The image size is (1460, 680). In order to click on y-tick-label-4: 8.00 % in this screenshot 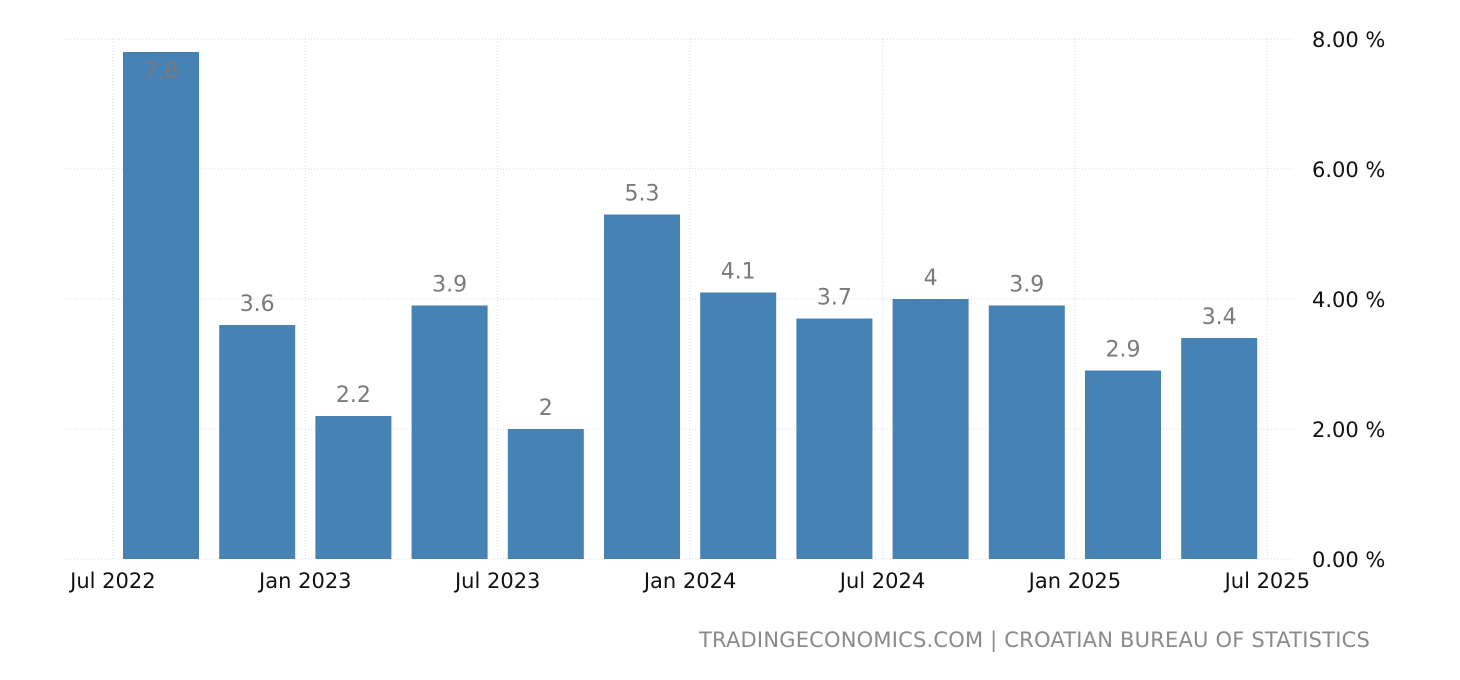, I will do `click(1348, 40)`.